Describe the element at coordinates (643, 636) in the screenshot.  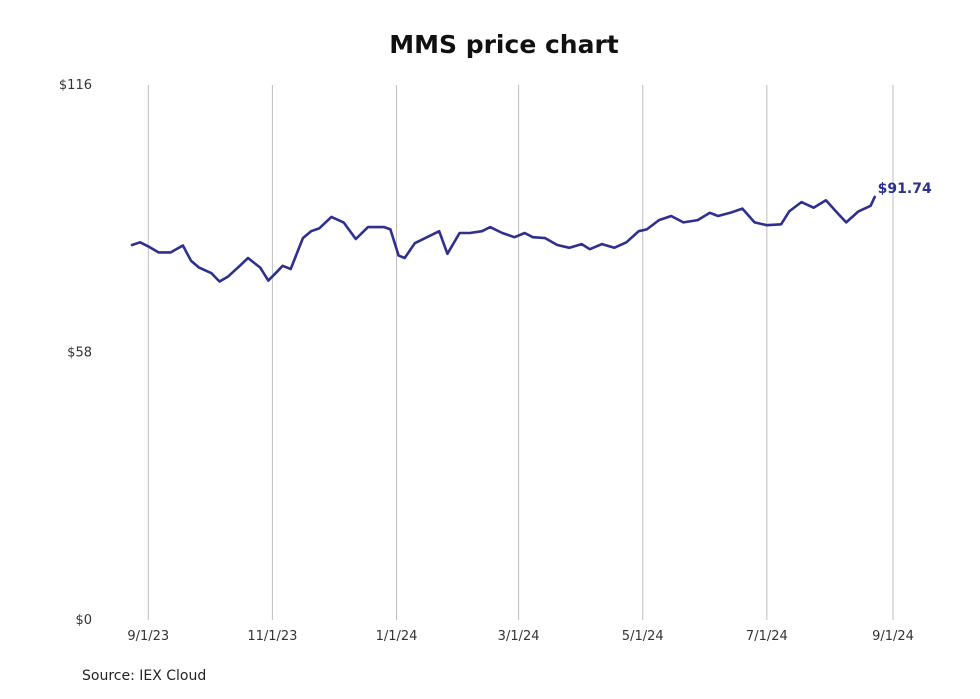
I see `x-tick-label: 5/1/24` at that location.